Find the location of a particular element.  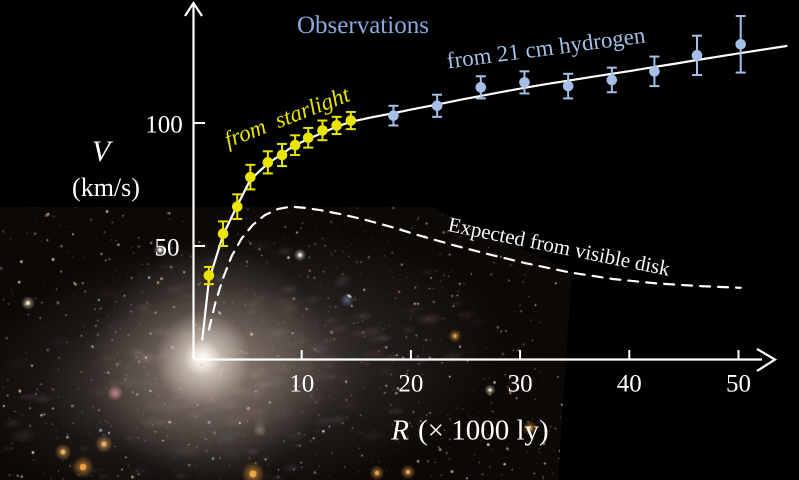

x-axis-units: (× 1000 ly) is located at coordinates (483, 430).